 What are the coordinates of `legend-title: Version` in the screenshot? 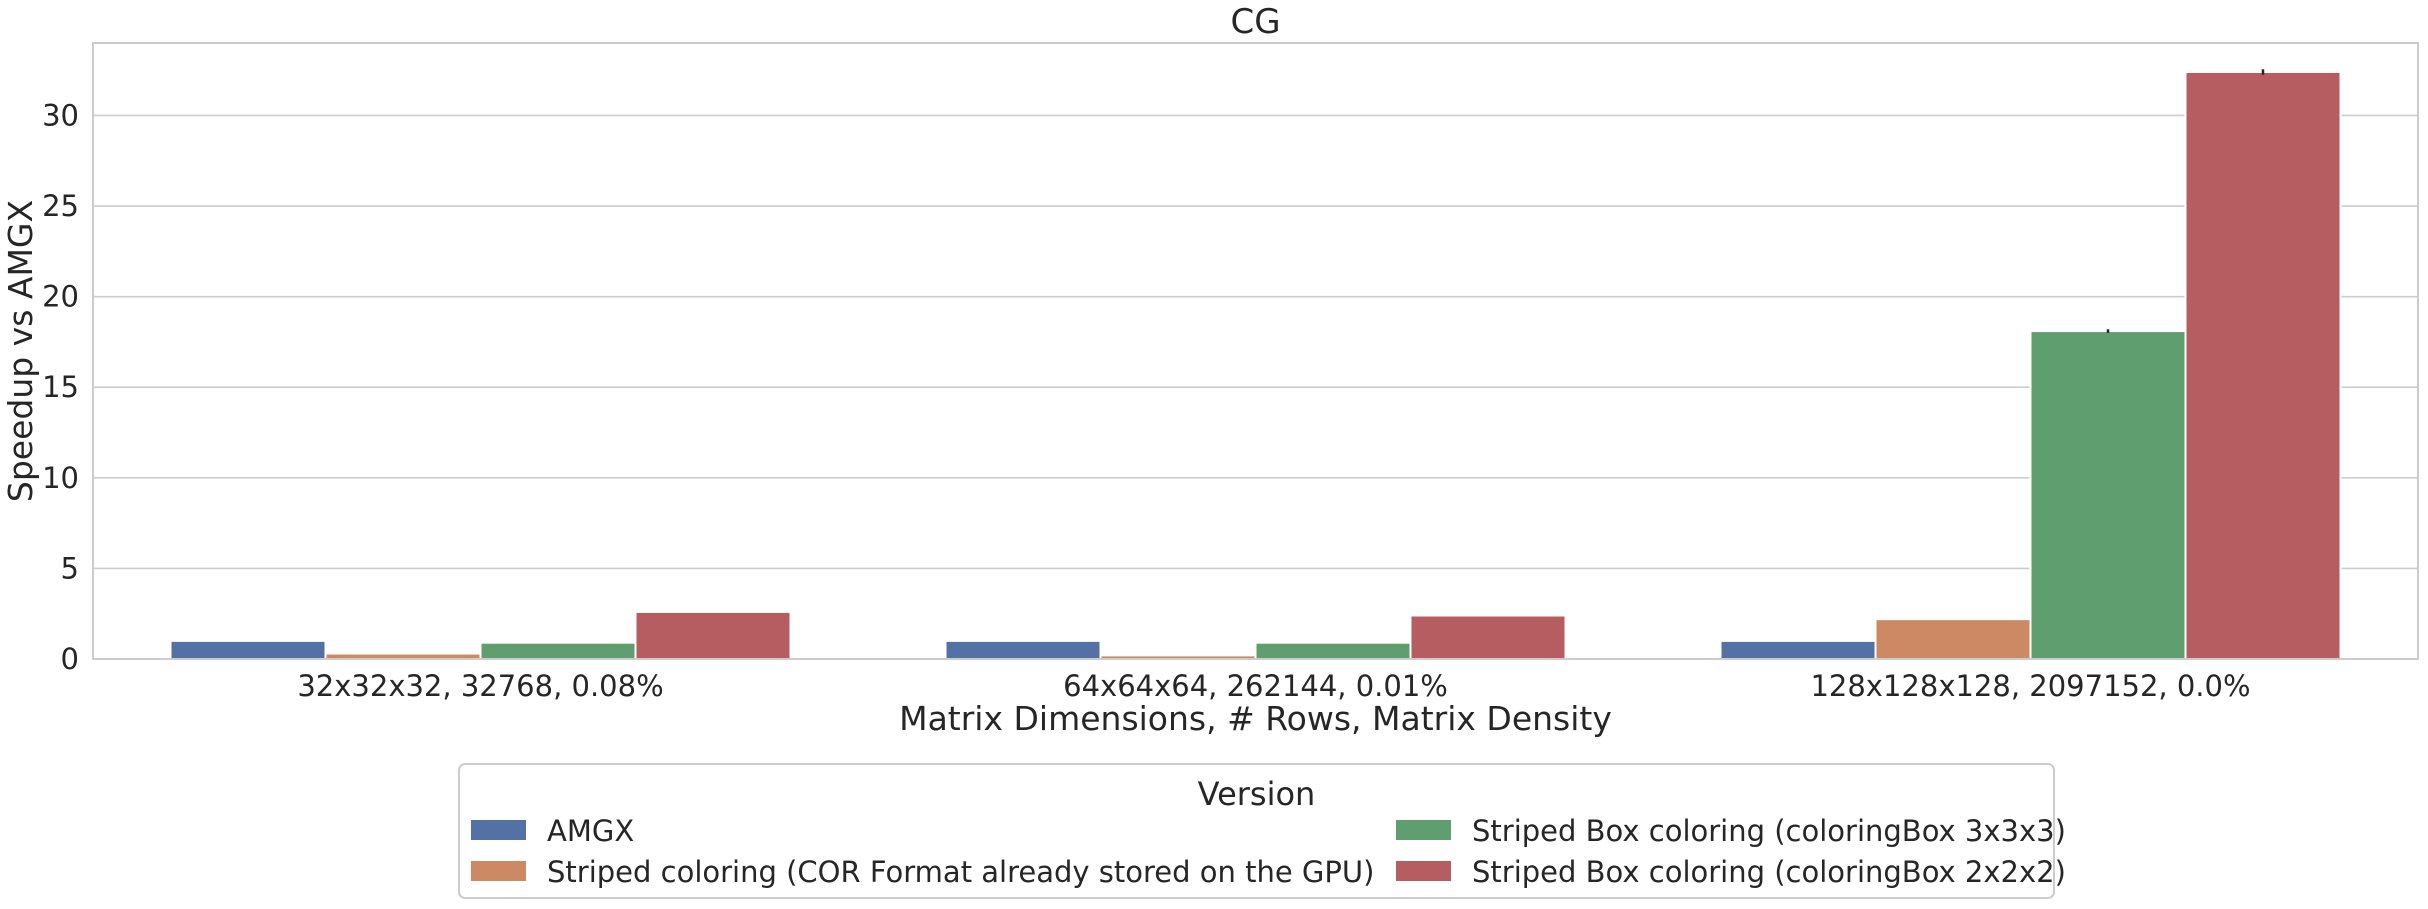 It's located at (1257, 794).